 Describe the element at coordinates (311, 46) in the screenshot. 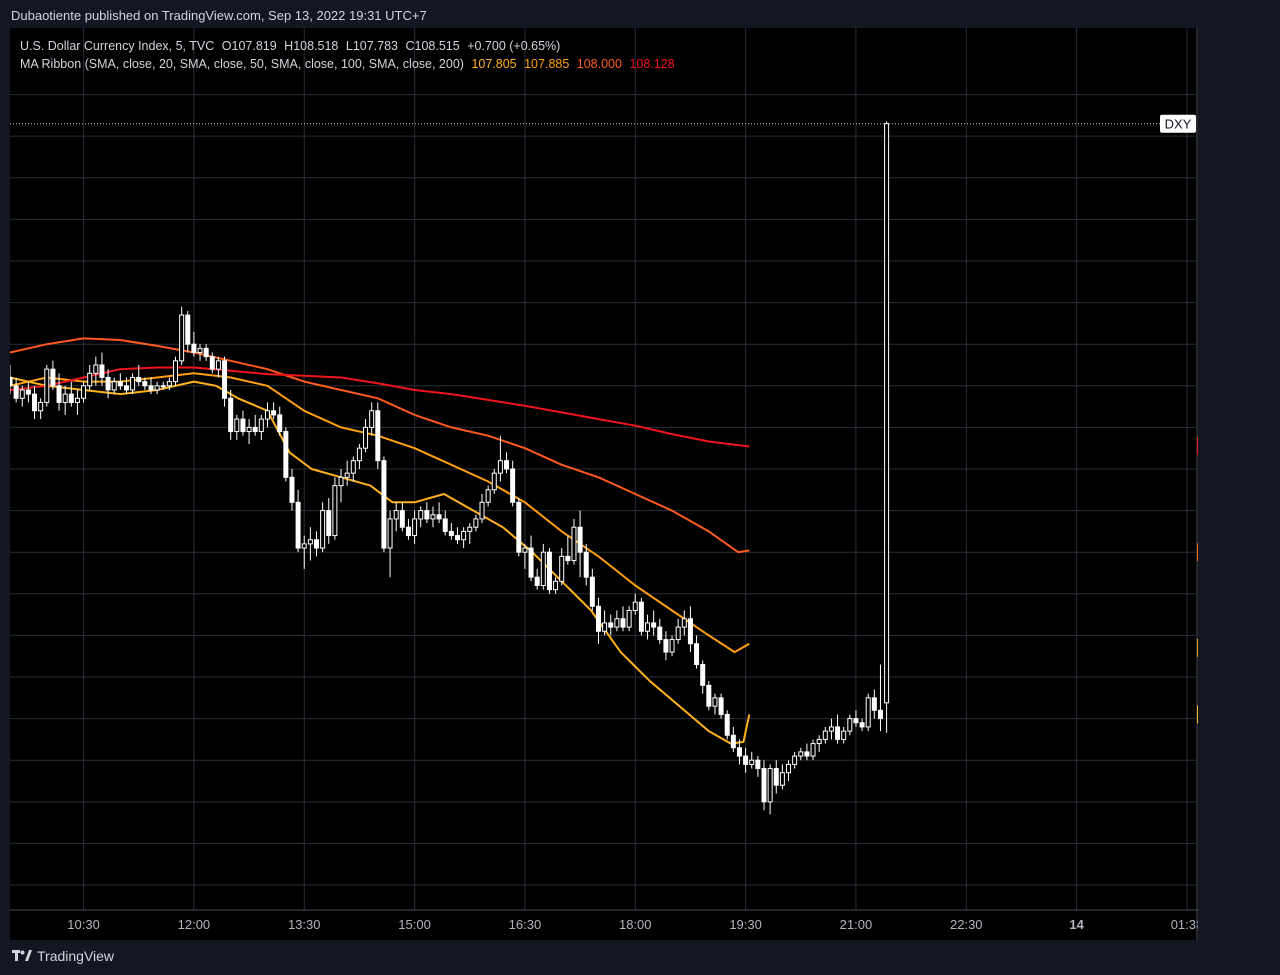

I see `ohlc-high: H108.518` at that location.